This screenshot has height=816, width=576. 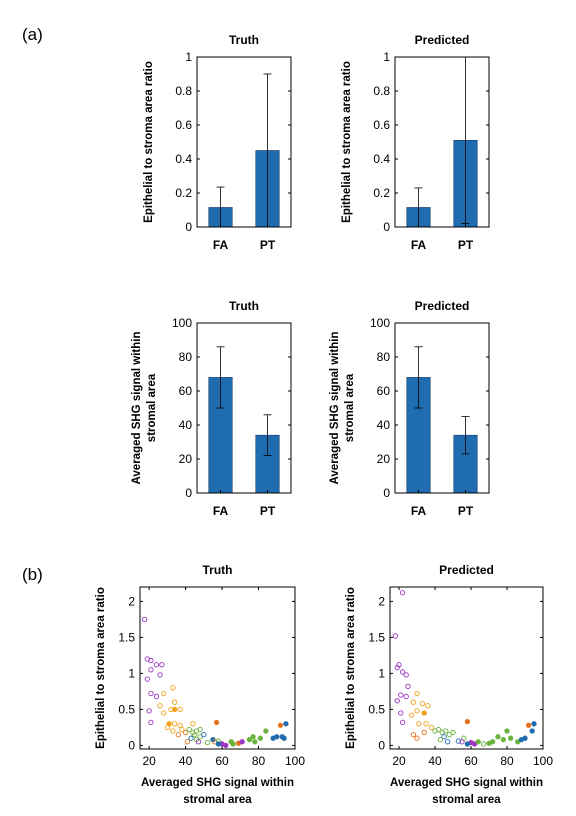 What do you see at coordinates (217, 783) in the screenshot?
I see `x-axis-label-line: Averaged SHG signal within` at bounding box center [217, 783].